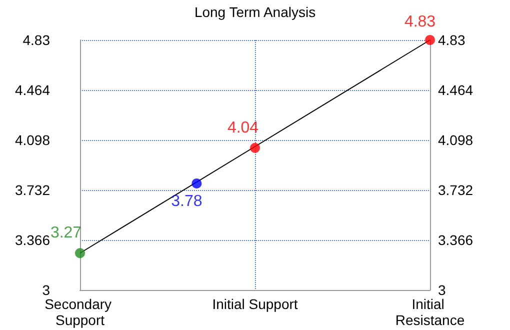  I want to click on chart-title: Long Term Analysis, so click(255, 12).